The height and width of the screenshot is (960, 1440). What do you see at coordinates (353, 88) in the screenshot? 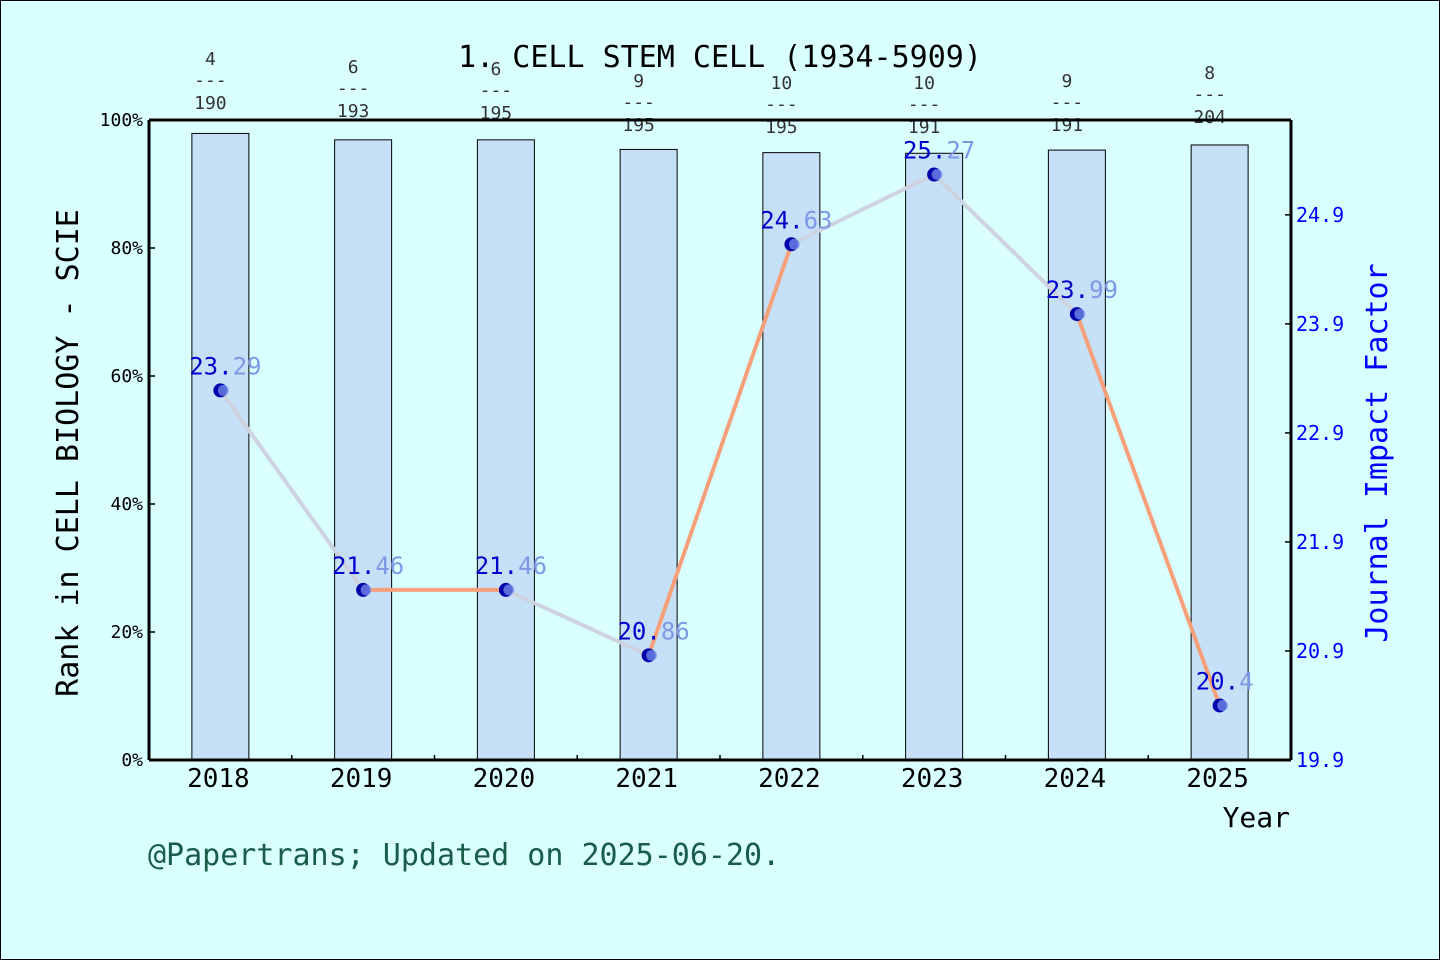
I see `rank-fraction-bar-2019: ---` at bounding box center [353, 88].